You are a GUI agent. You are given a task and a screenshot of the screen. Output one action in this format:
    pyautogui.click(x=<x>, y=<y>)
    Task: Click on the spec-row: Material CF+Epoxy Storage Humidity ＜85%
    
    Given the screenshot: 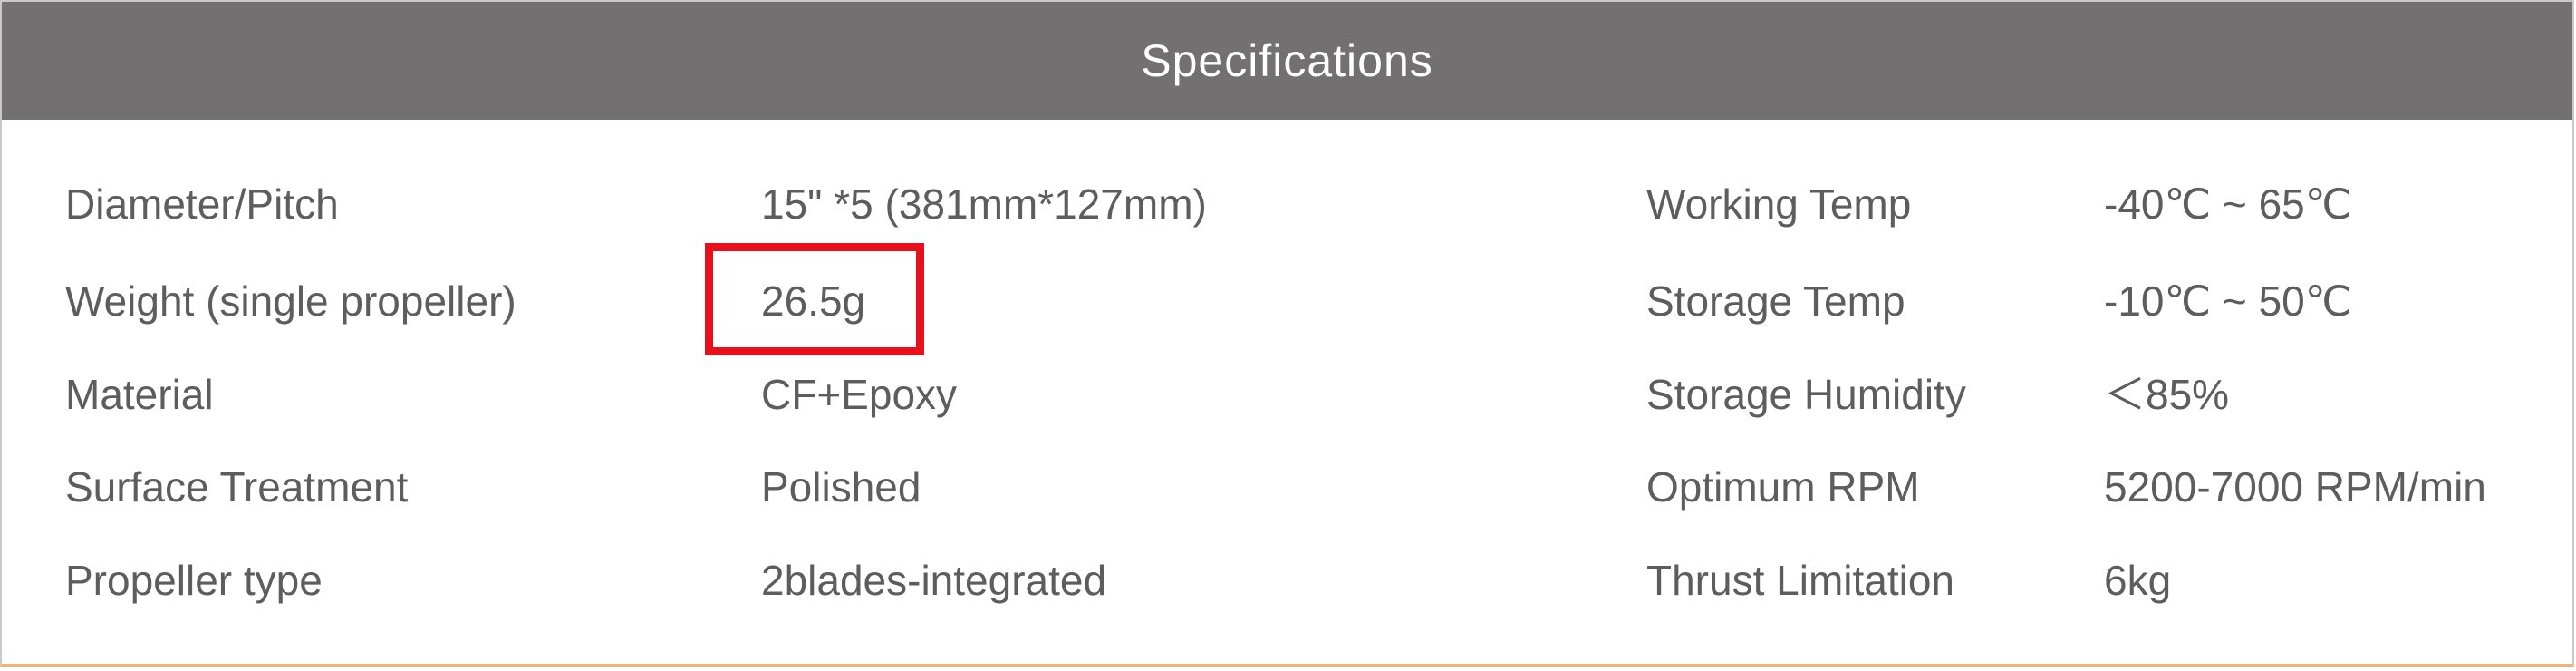 What is the action you would take?
    pyautogui.click(x=1287, y=394)
    